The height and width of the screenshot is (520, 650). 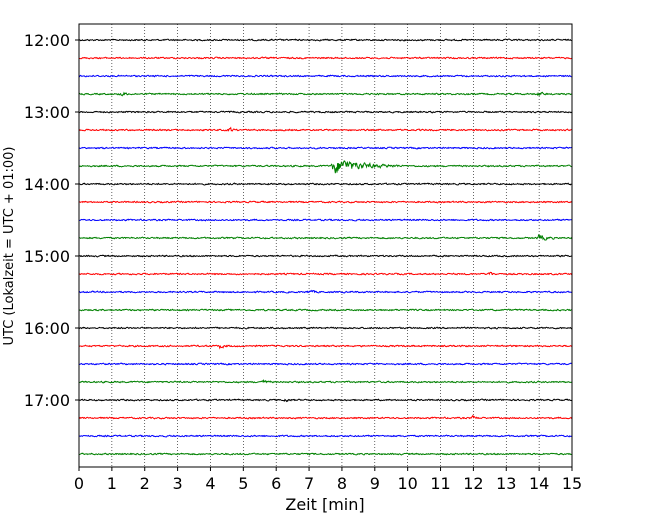 What do you see at coordinates (47, 256) in the screenshot?
I see `y-tick-label-1500: 15:00` at bounding box center [47, 256].